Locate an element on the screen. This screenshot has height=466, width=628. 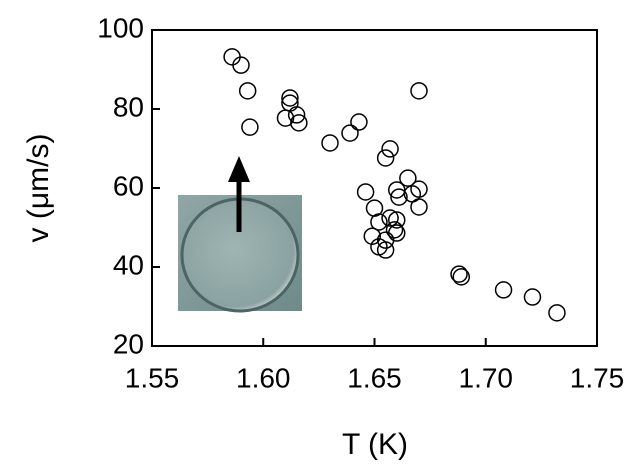
x-tick-label: 1.55 is located at coordinates (152, 377).